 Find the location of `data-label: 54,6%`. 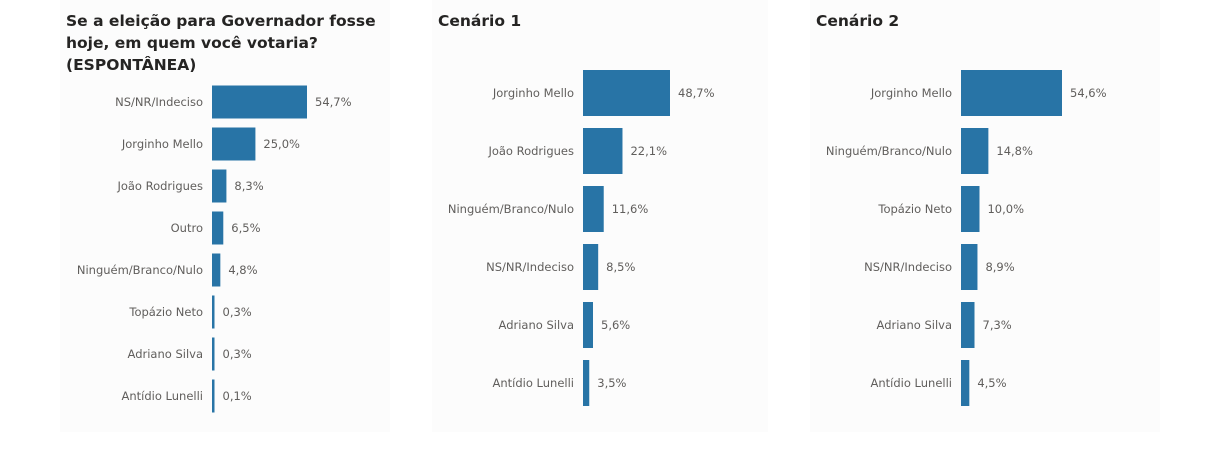

data-label: 54,6% is located at coordinates (1088, 93).